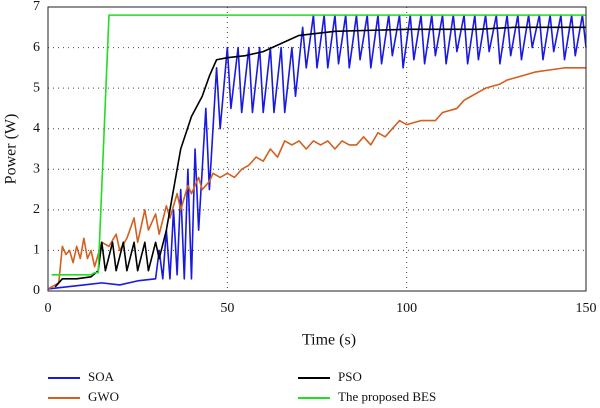 This screenshot has width=600, height=408. Describe the element at coordinates (11, 149) in the screenshot. I see `y-axis-label: Power (W)` at that location.